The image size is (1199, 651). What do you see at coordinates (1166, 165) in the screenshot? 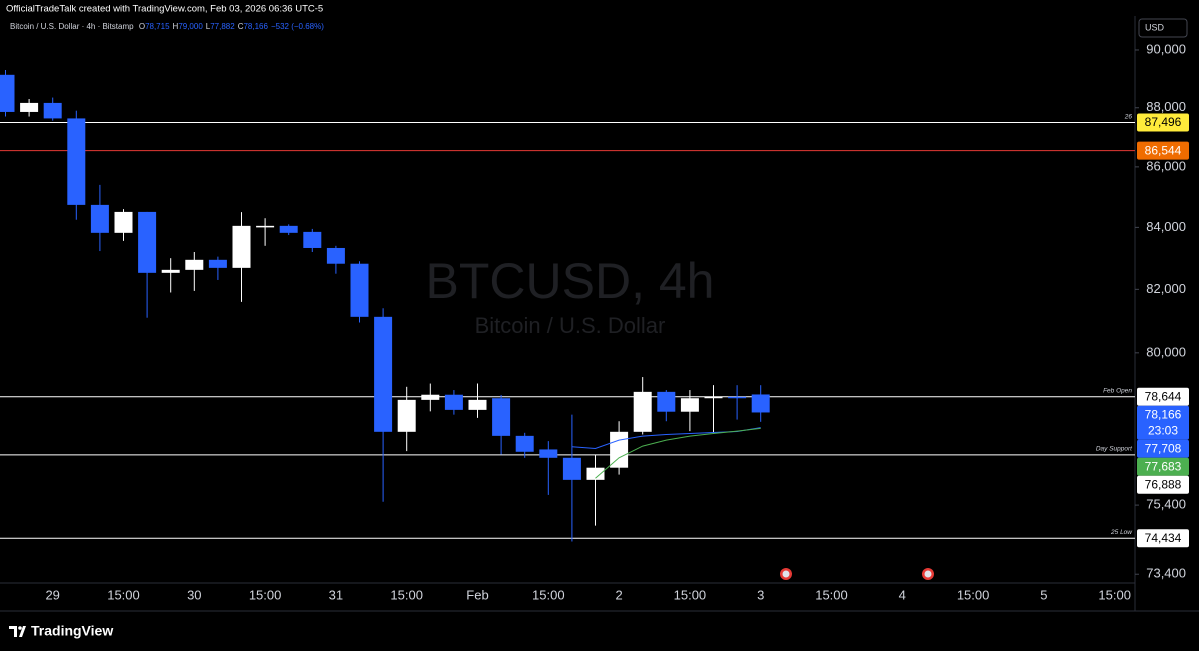
I see `y-tick-label: 86,000` at bounding box center [1166, 165].